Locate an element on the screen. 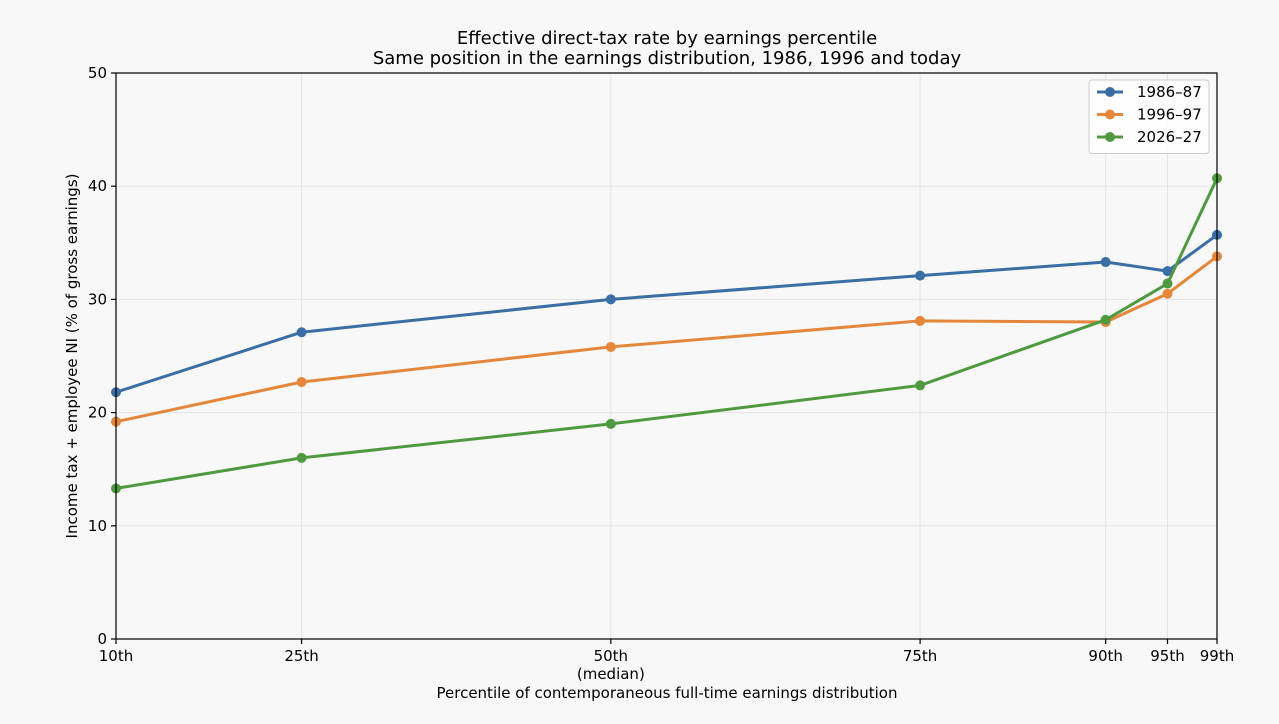 This screenshot has width=1279, height=724. y-tick-label: 20 is located at coordinates (97, 413).